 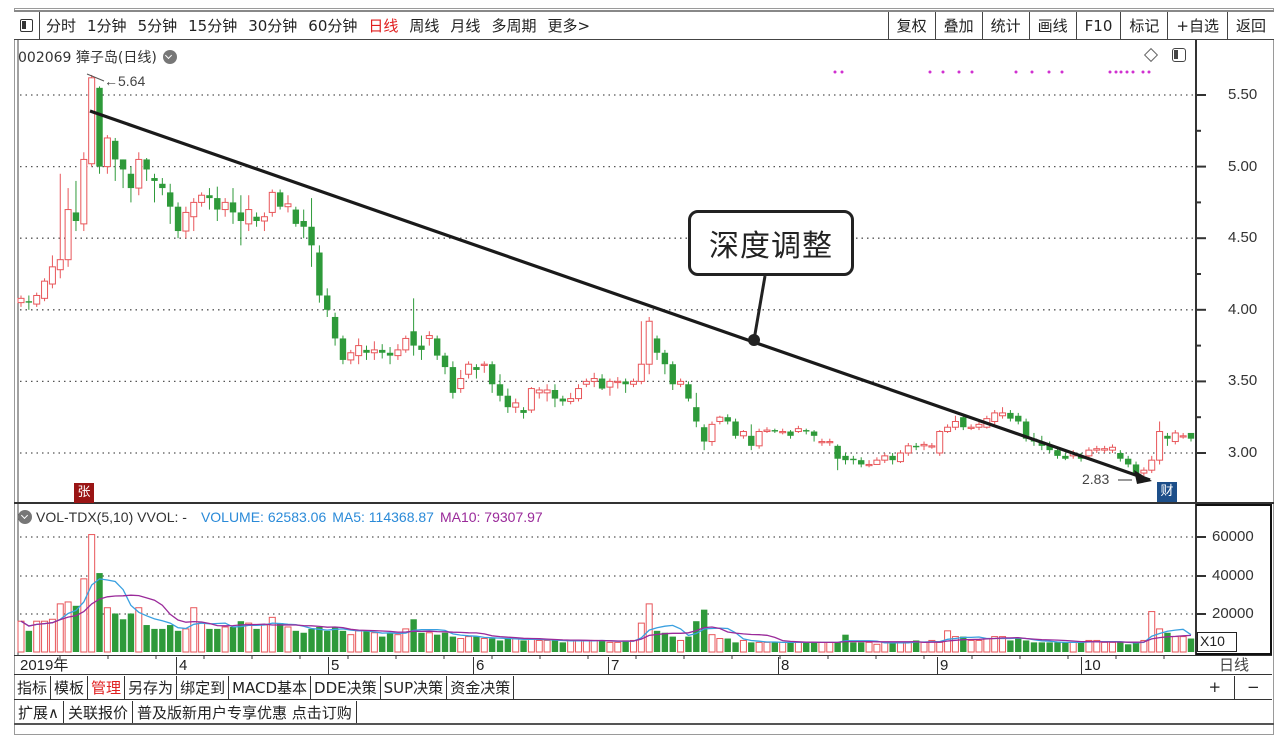 I want to click on zhang-badge-icon: 张, so click(x=84, y=493).